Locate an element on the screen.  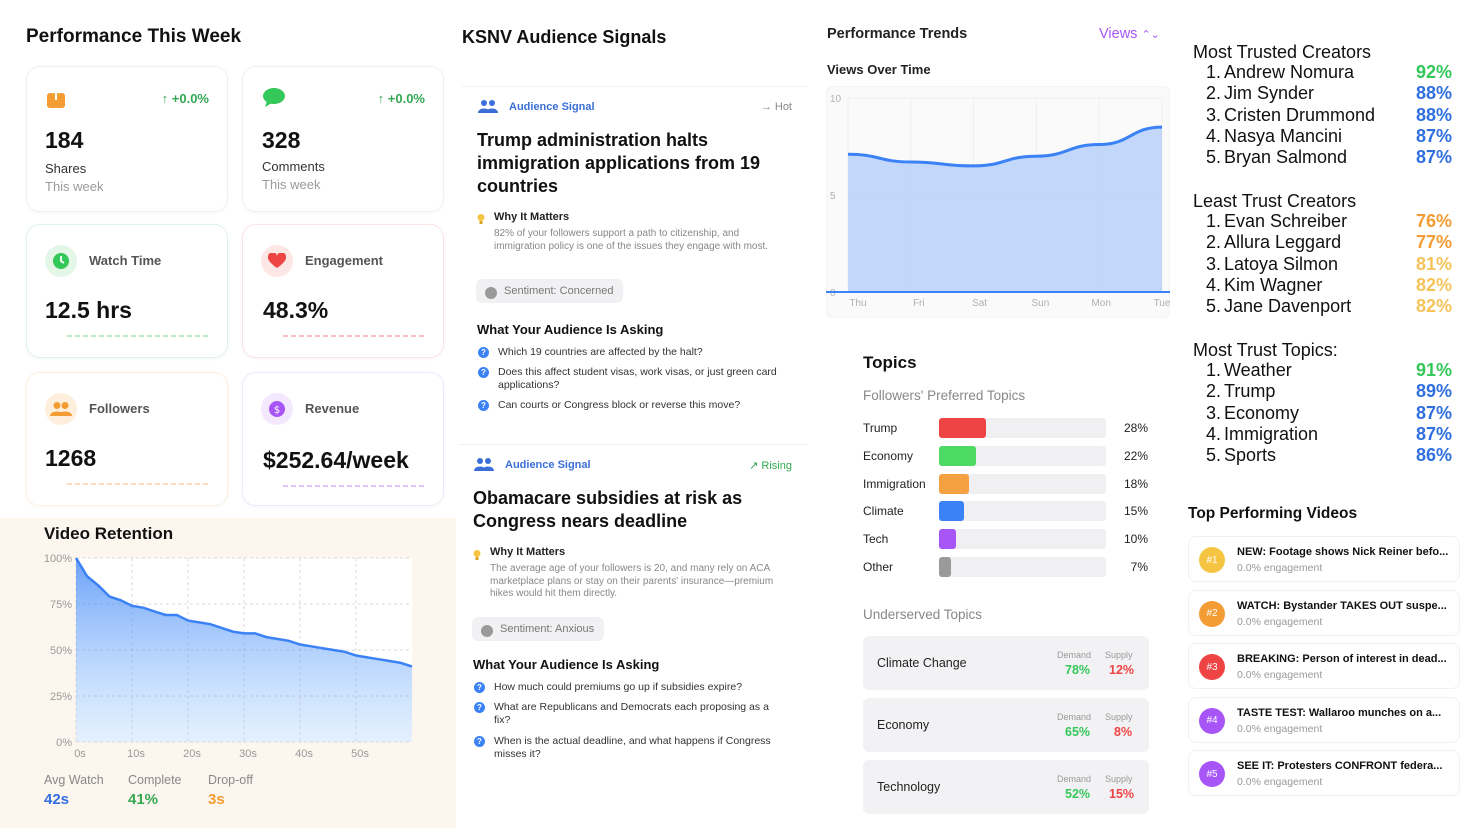
dollar-icon: $ is located at coordinates (277, 409).